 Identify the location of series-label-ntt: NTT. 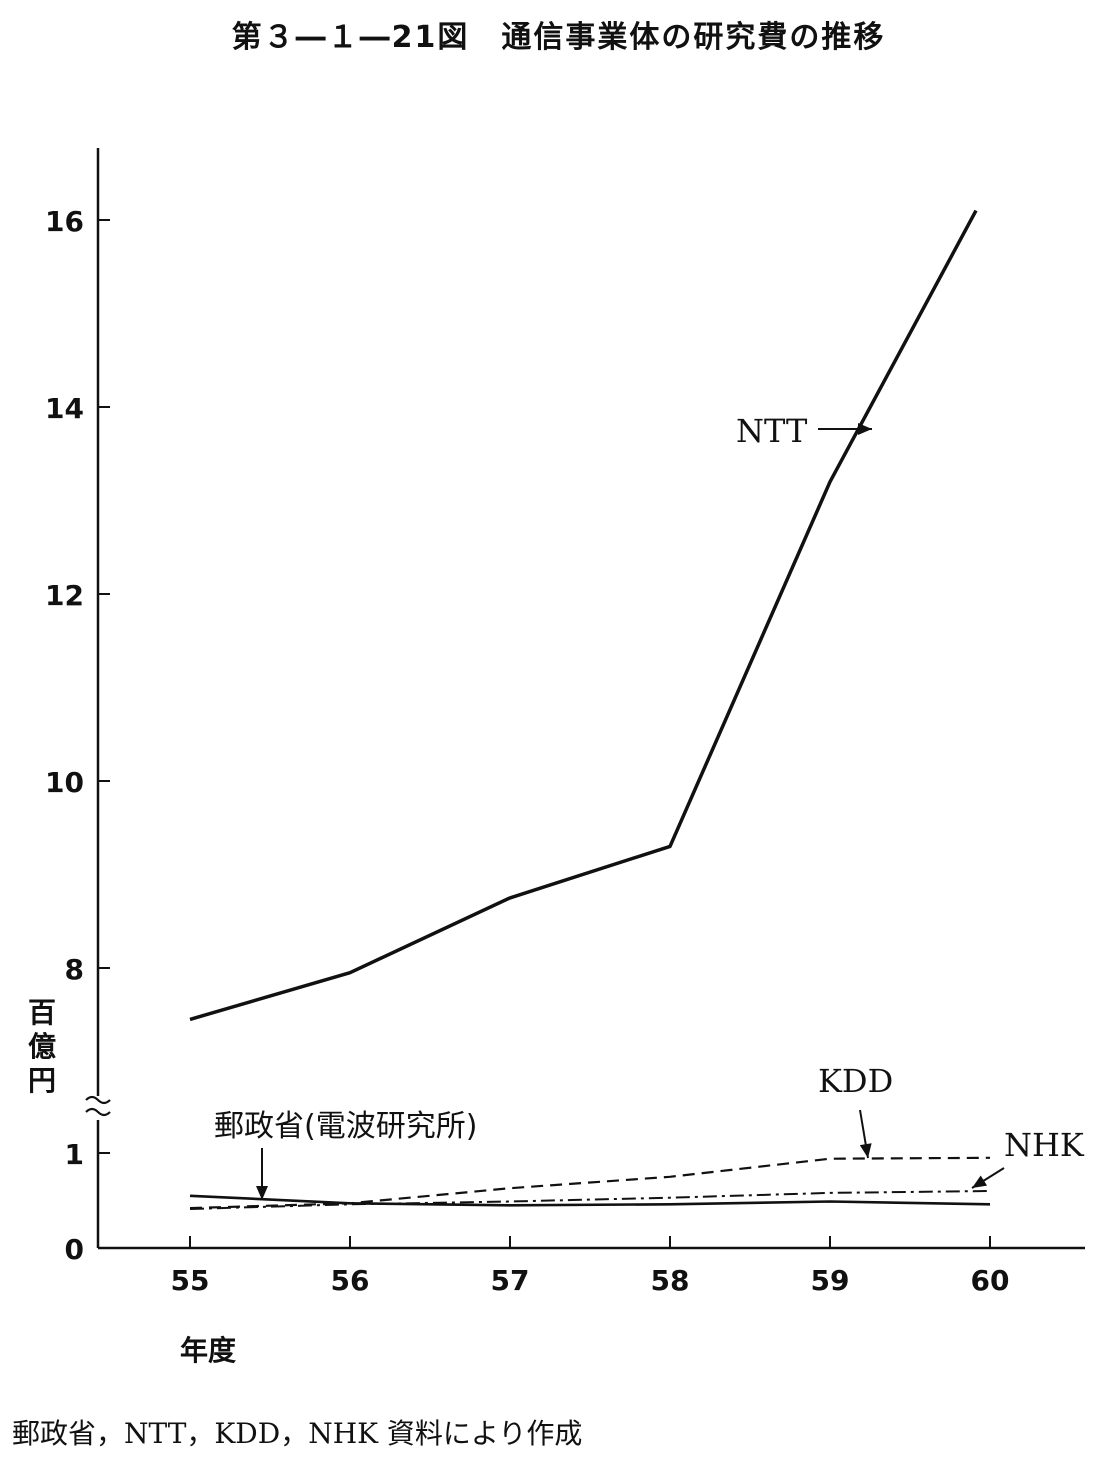
(772, 431).